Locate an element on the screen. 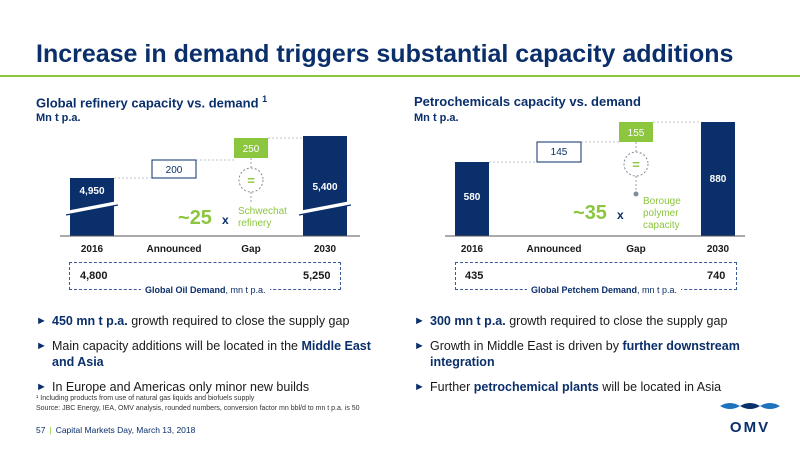  gap-note-2: refinery is located at coordinates (254, 223).